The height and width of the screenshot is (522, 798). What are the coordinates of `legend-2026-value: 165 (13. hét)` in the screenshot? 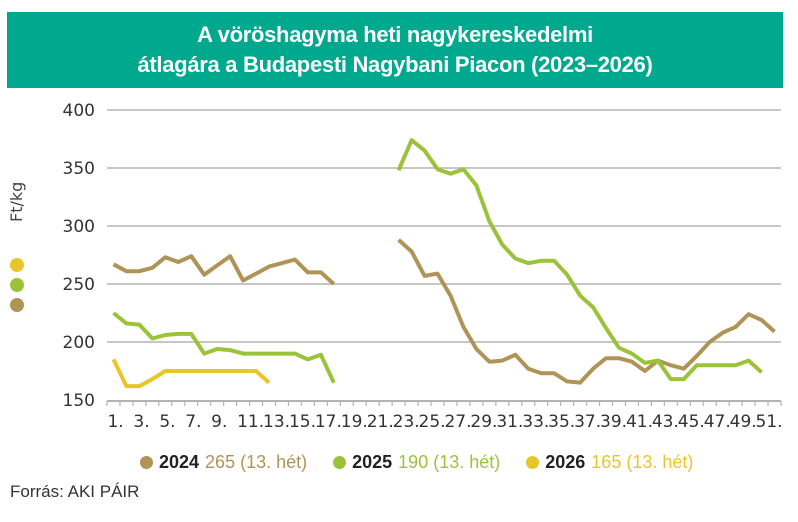 It's located at (642, 462).